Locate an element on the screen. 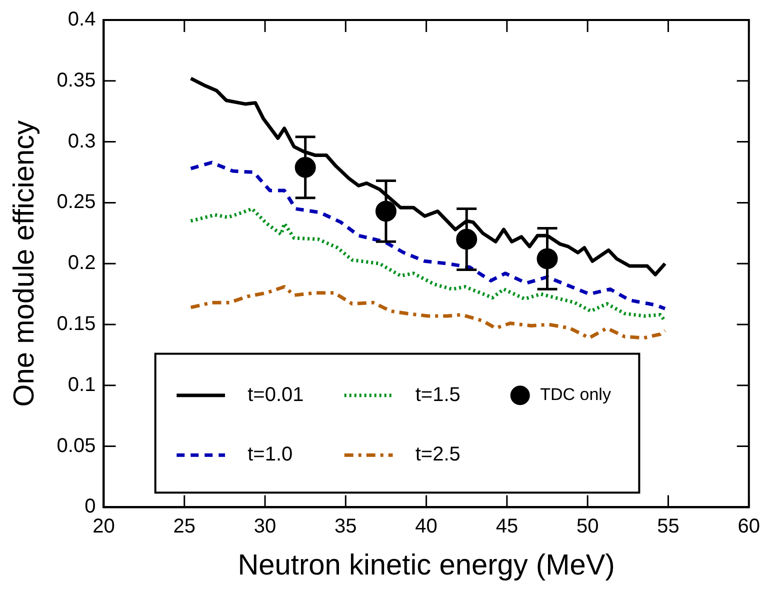 The image size is (768, 592). x-tick-label: 20 is located at coordinates (103, 527).